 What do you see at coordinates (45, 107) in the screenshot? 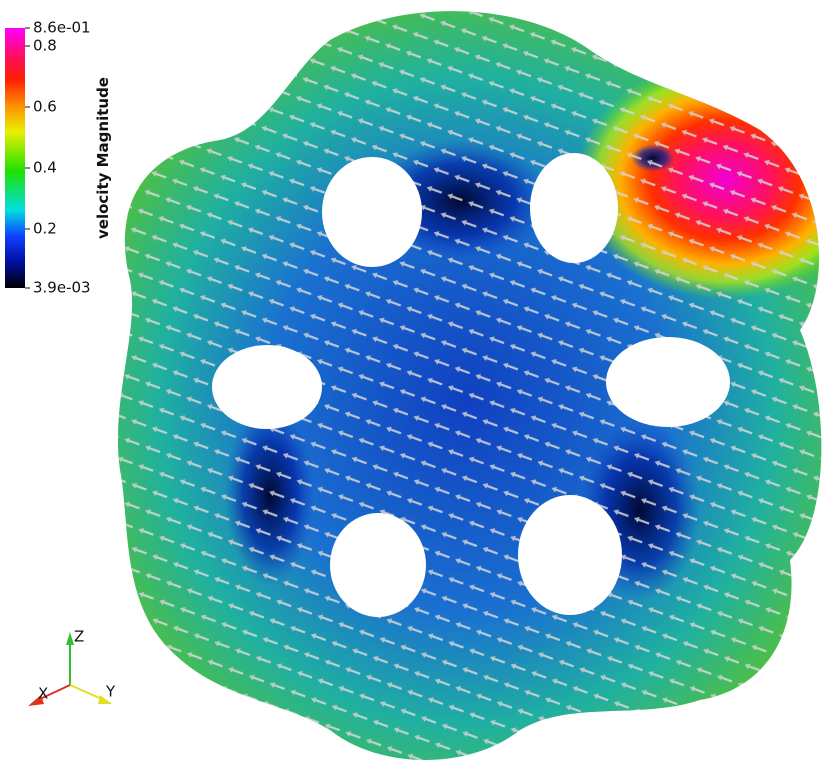
I see `colorbar-label: 0.6` at bounding box center [45, 107].